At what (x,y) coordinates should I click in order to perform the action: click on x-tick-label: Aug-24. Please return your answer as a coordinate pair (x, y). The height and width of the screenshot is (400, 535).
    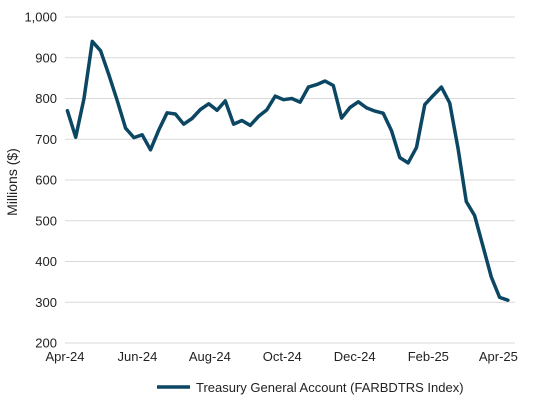
    Looking at the image, I should click on (210, 356).